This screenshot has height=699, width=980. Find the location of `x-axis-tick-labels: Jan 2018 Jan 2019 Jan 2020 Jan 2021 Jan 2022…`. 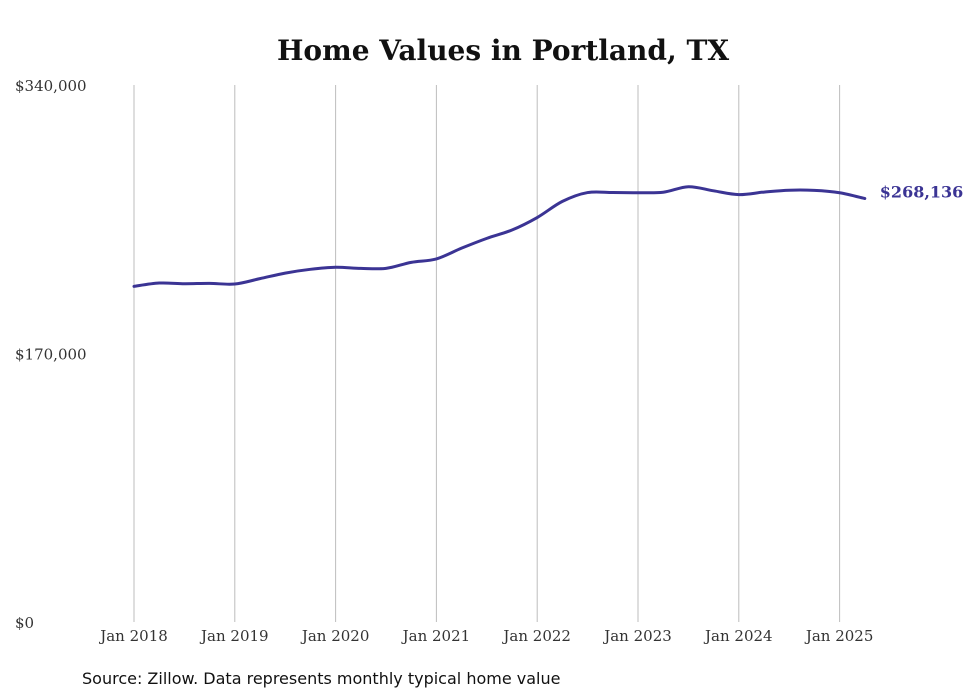

x-axis-tick-labels: Jan 2018 Jan 2019 Jan 2020 Jan 2021 Jan 2022… is located at coordinates (485, 636).